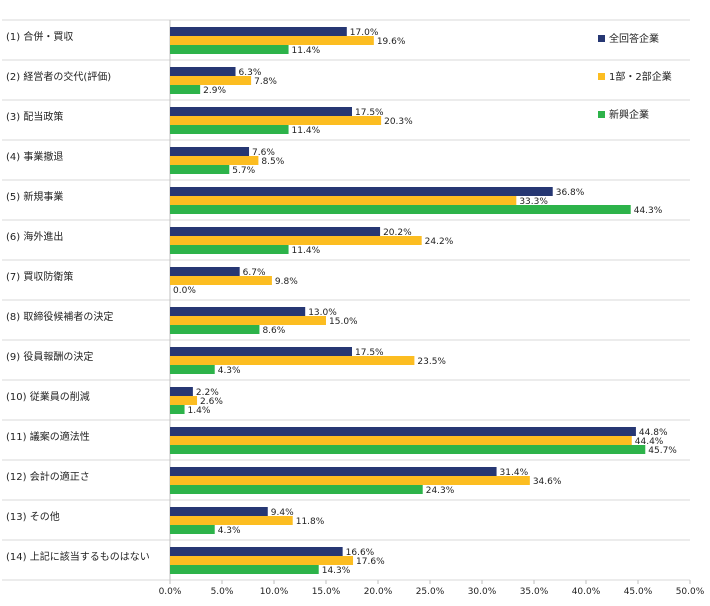 The width and height of the screenshot is (710, 606). What do you see at coordinates (272, 162) in the screenshot?
I see `data-label: 8.5%` at bounding box center [272, 162].